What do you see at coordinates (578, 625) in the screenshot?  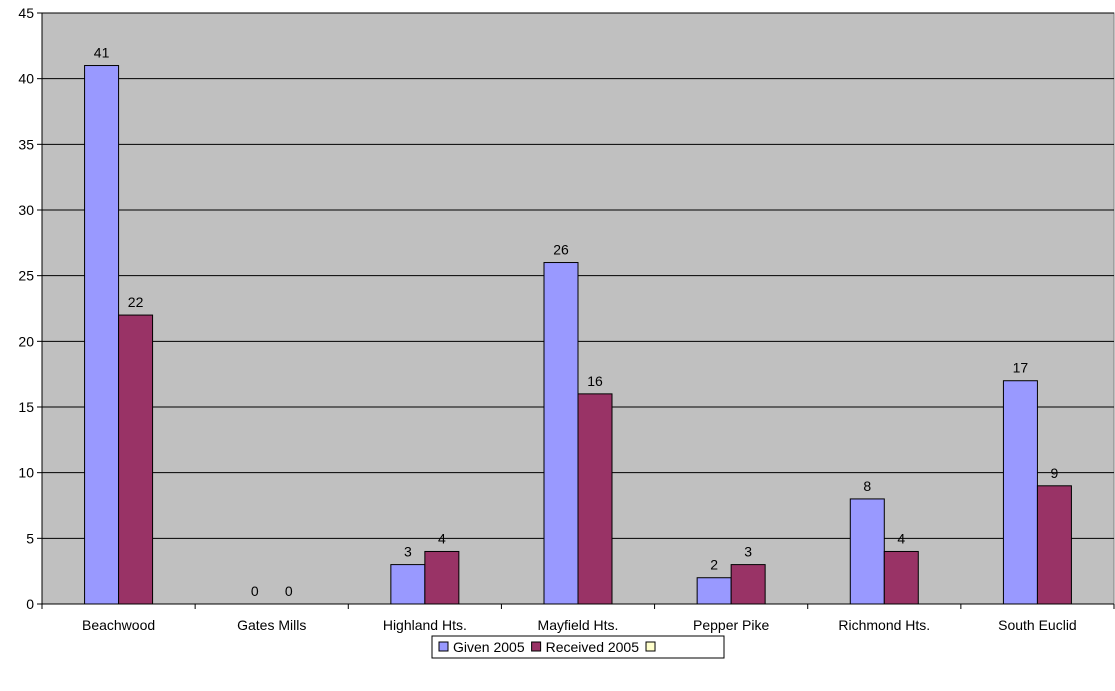 I see `x-tick-label: Mayfield Hts.` at bounding box center [578, 625].